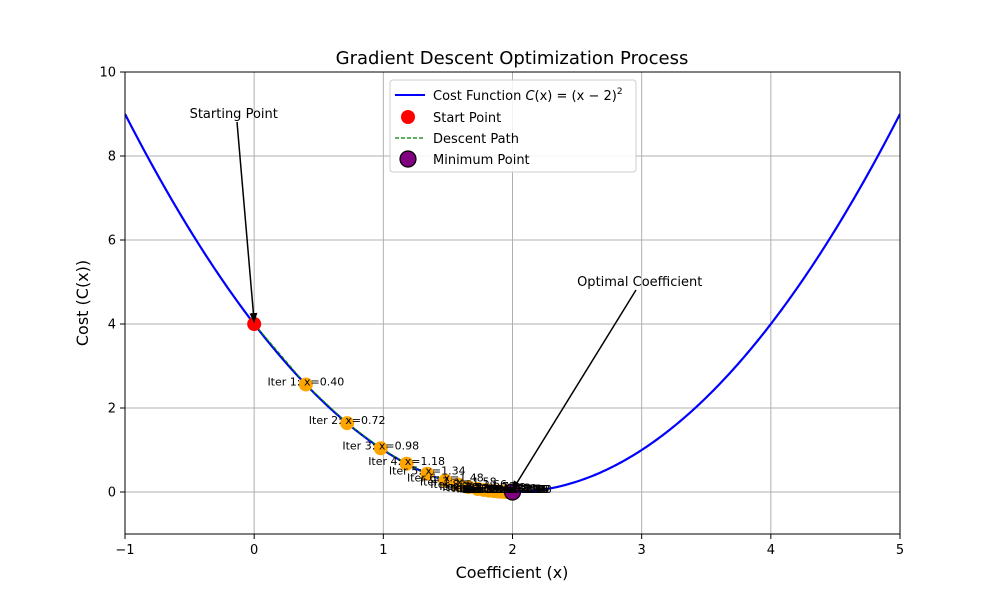  What do you see at coordinates (900, 550) in the screenshot?
I see `x-tick-label: 5` at bounding box center [900, 550].